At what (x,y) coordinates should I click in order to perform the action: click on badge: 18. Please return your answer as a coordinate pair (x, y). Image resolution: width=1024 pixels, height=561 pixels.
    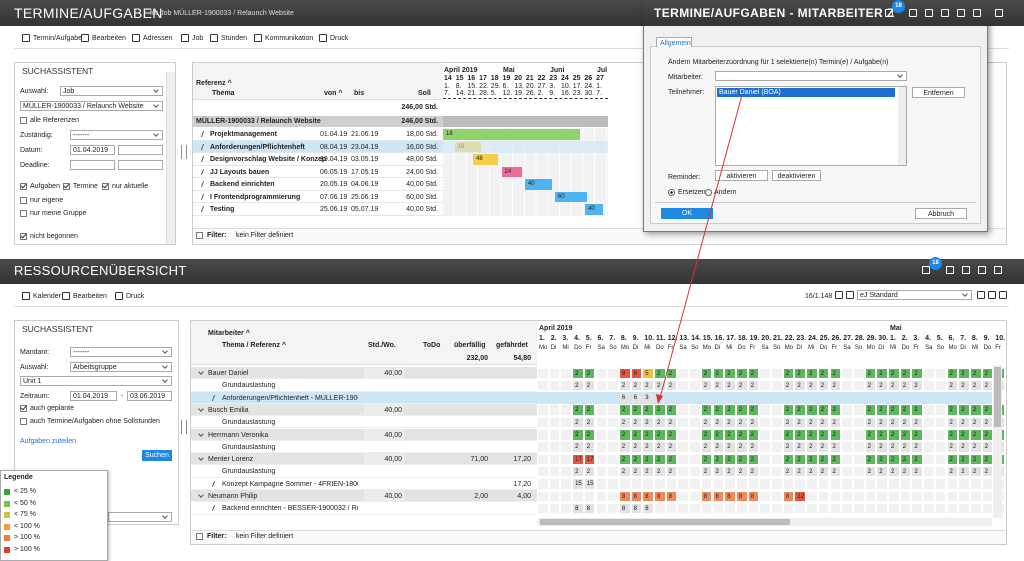
    Looking at the image, I should click on (898, 6).